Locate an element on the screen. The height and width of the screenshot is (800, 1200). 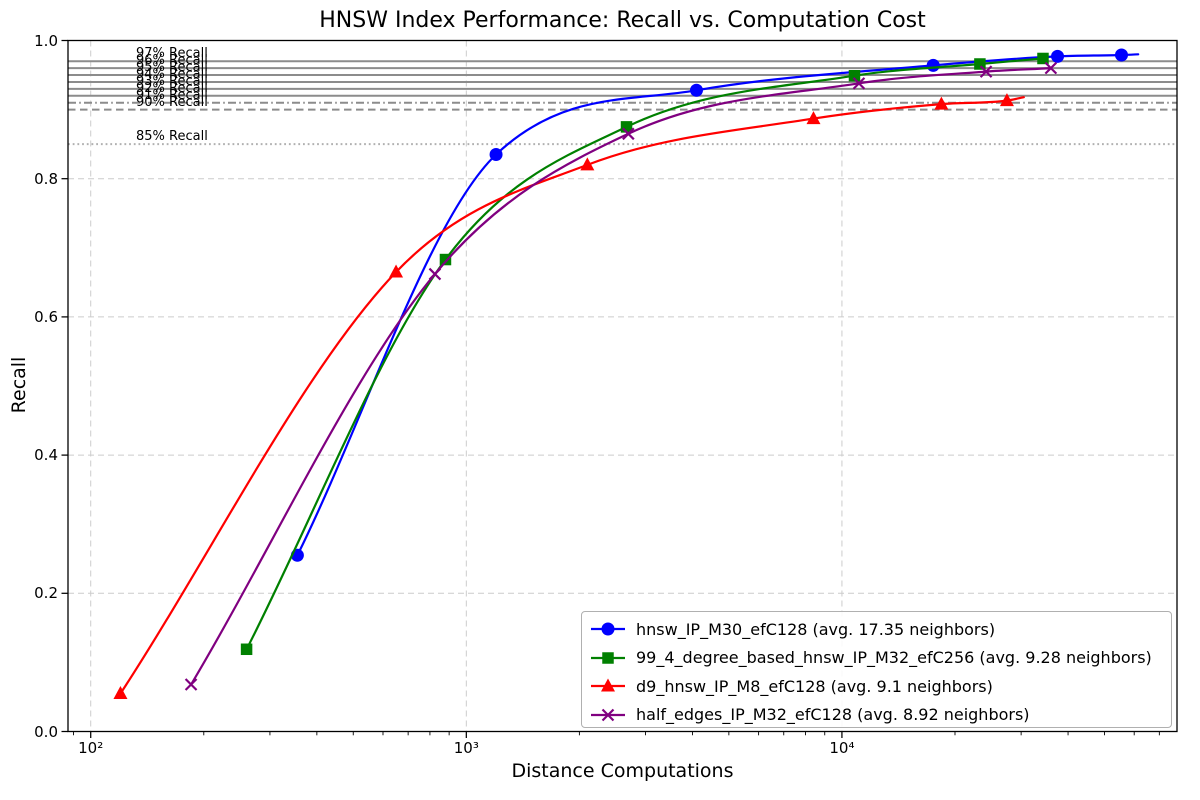
x-tick-label: 10² is located at coordinates (91, 748).